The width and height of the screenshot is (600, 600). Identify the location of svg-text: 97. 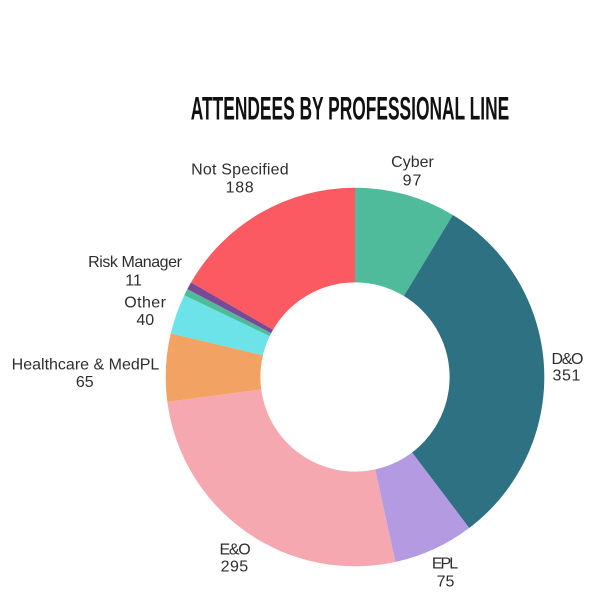
(413, 181).